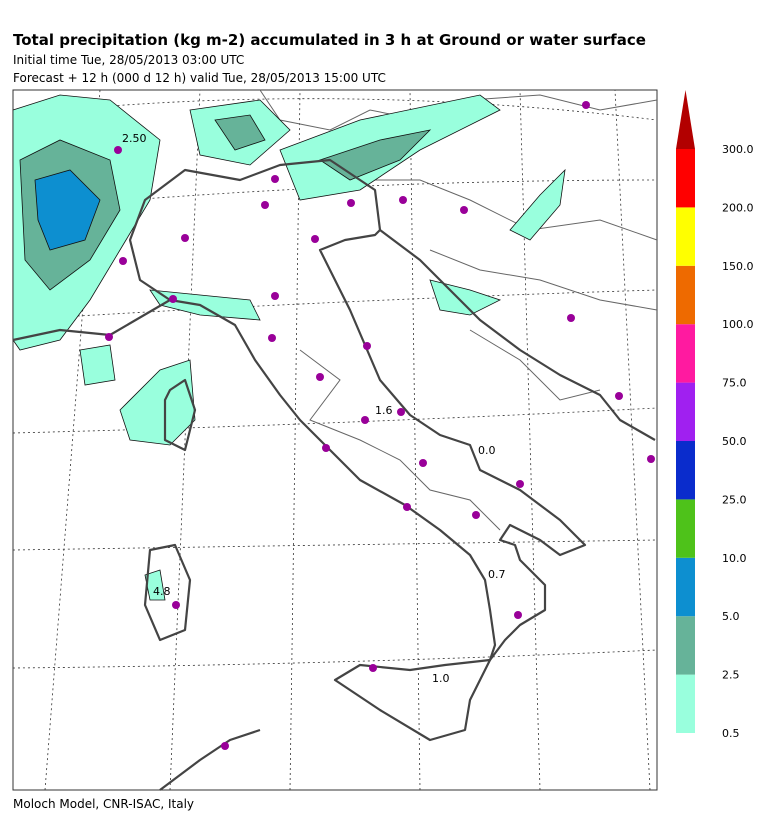  What do you see at coordinates (162, 591) in the screenshot?
I see `contour-label: 4.8` at bounding box center [162, 591].